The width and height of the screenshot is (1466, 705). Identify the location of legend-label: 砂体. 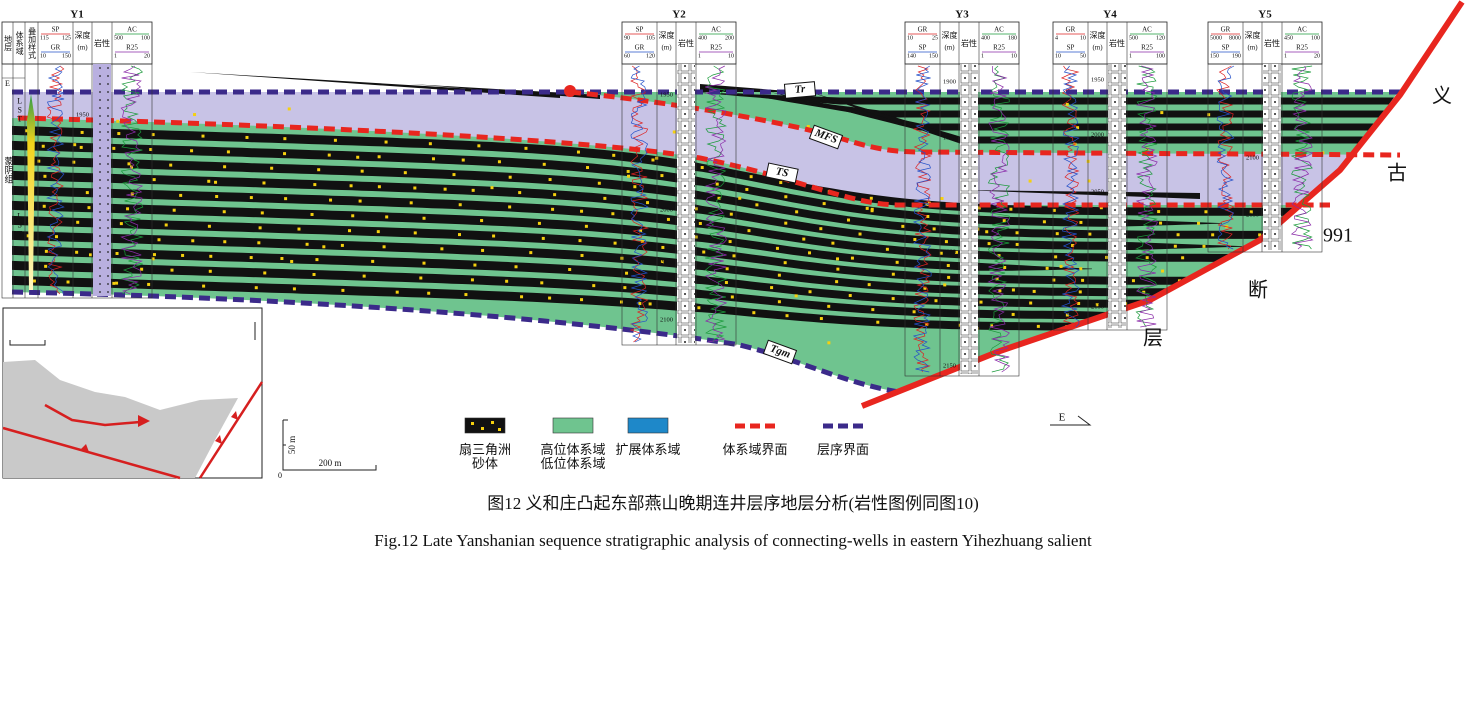
(485, 463).